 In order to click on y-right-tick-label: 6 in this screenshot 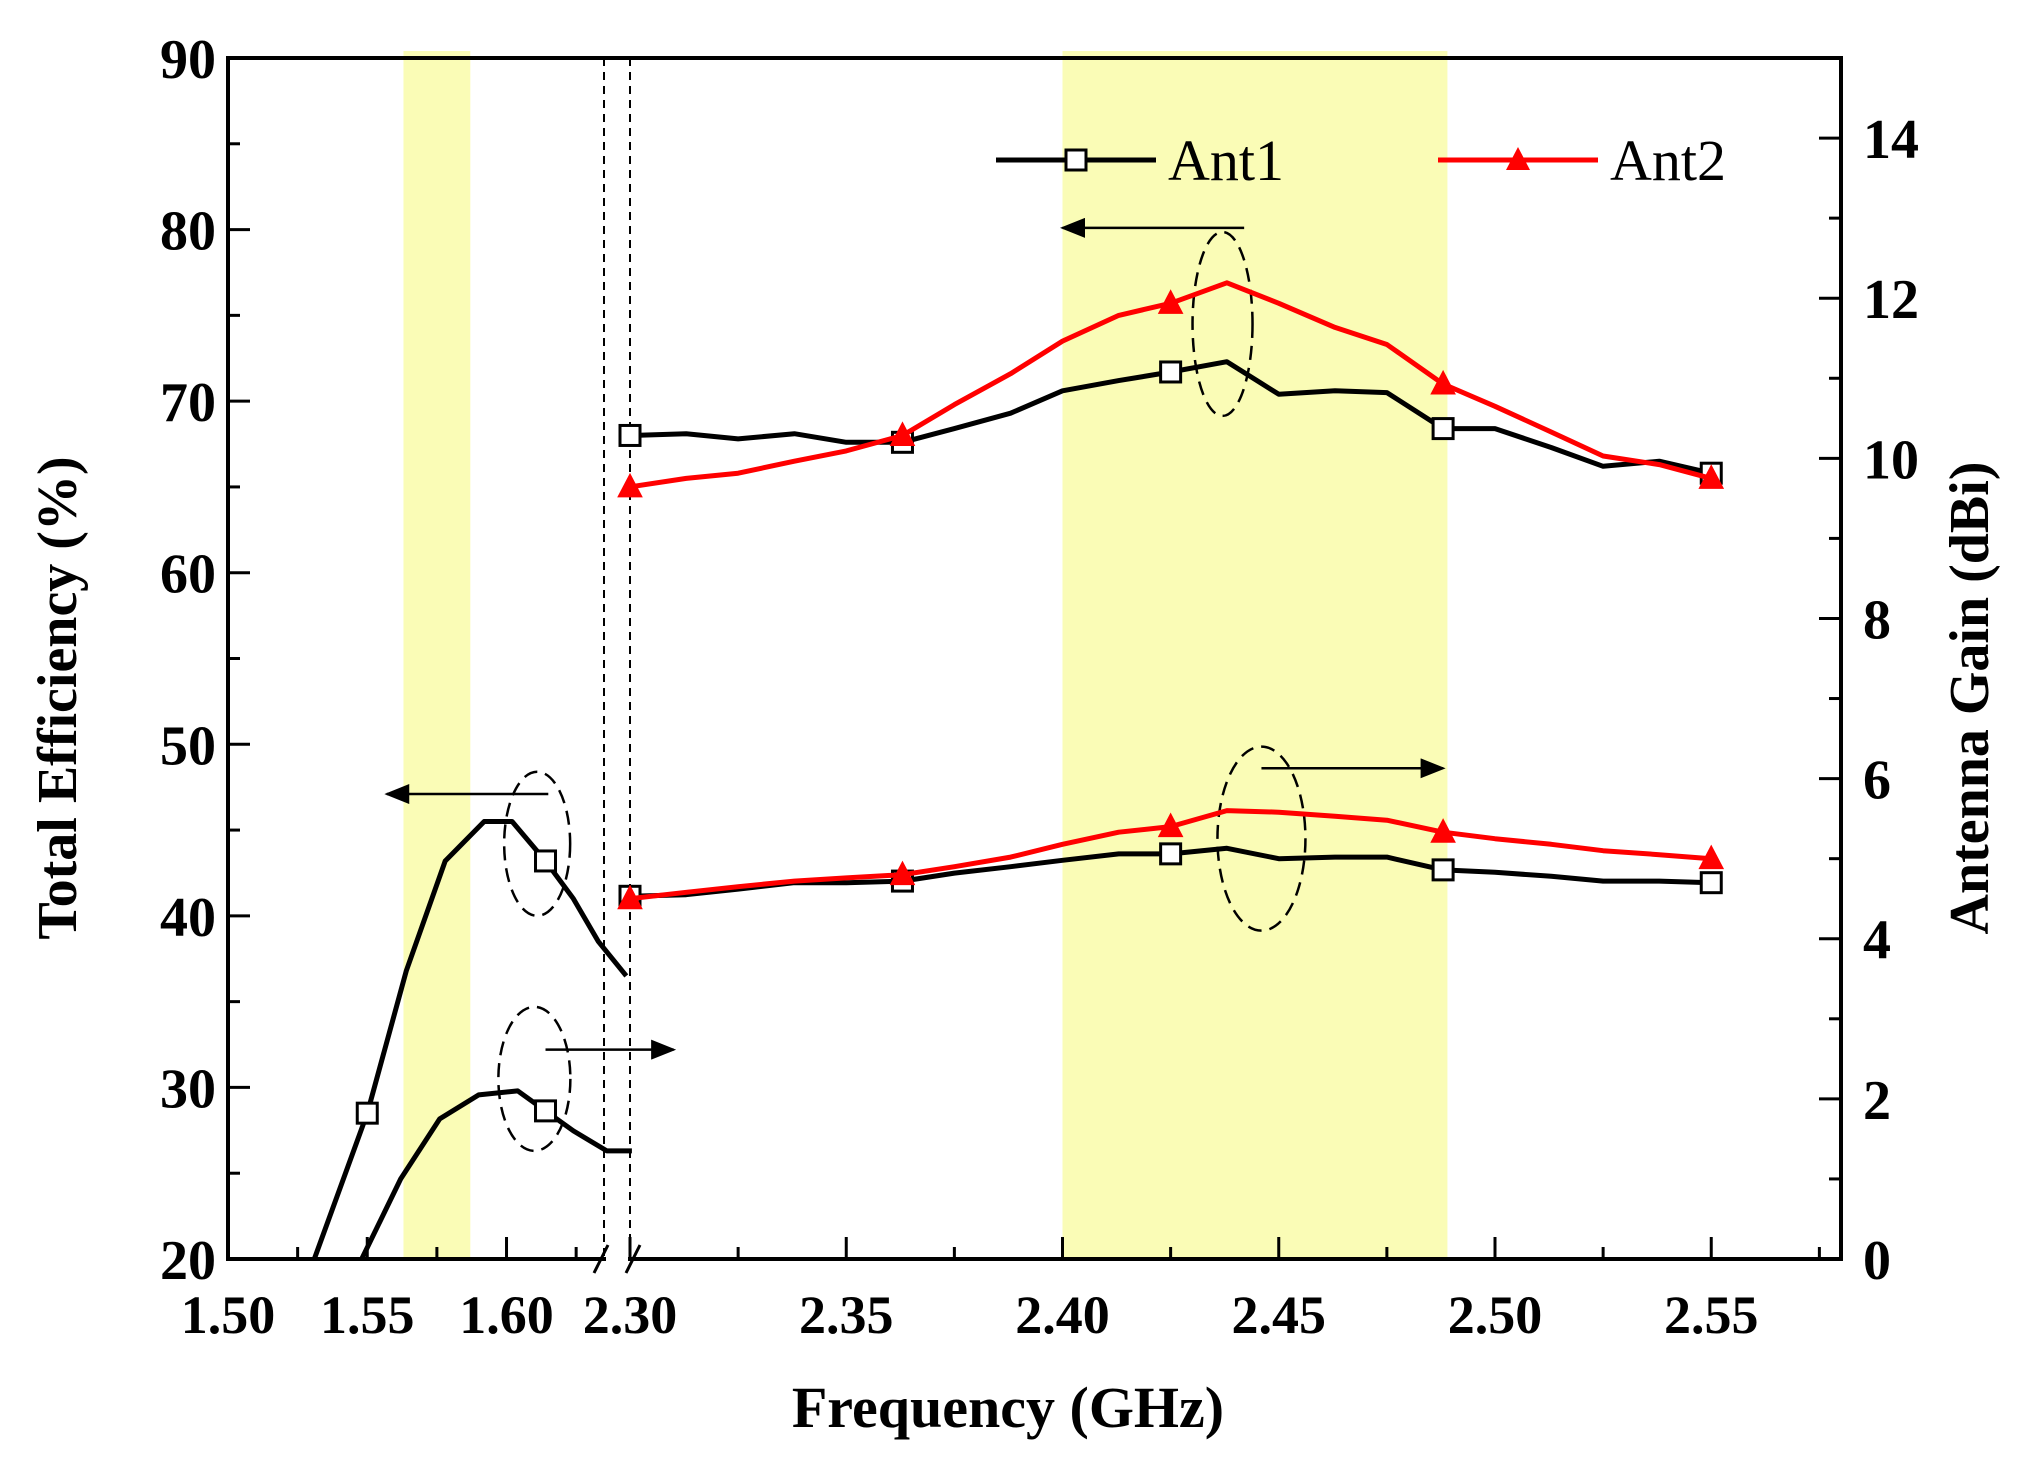, I will do `click(1877, 781)`.